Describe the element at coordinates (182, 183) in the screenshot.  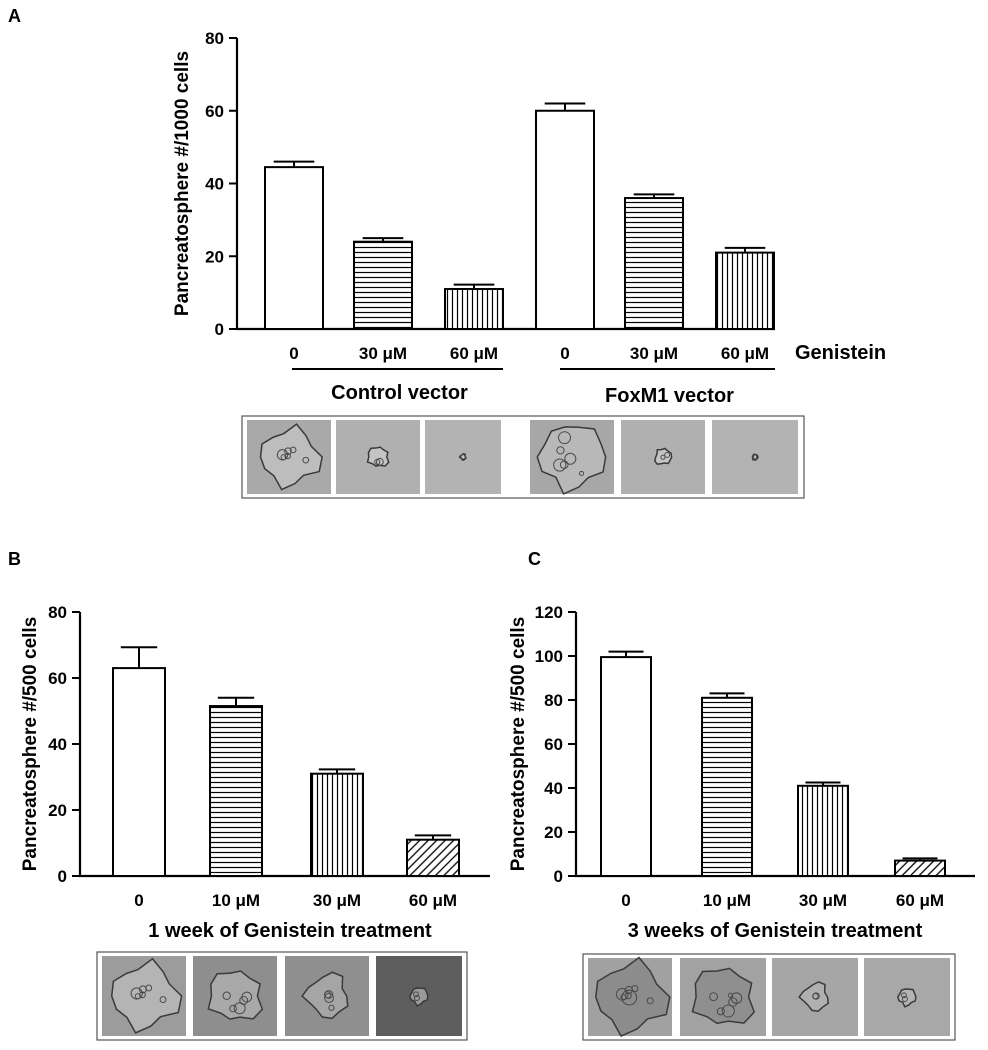
I see `y-axis-label: Pancreatosphere #/1000 cells` at that location.